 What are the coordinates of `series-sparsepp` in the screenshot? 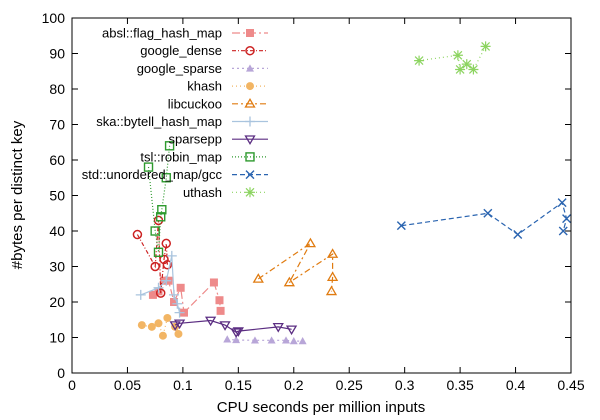 It's located at (233, 327).